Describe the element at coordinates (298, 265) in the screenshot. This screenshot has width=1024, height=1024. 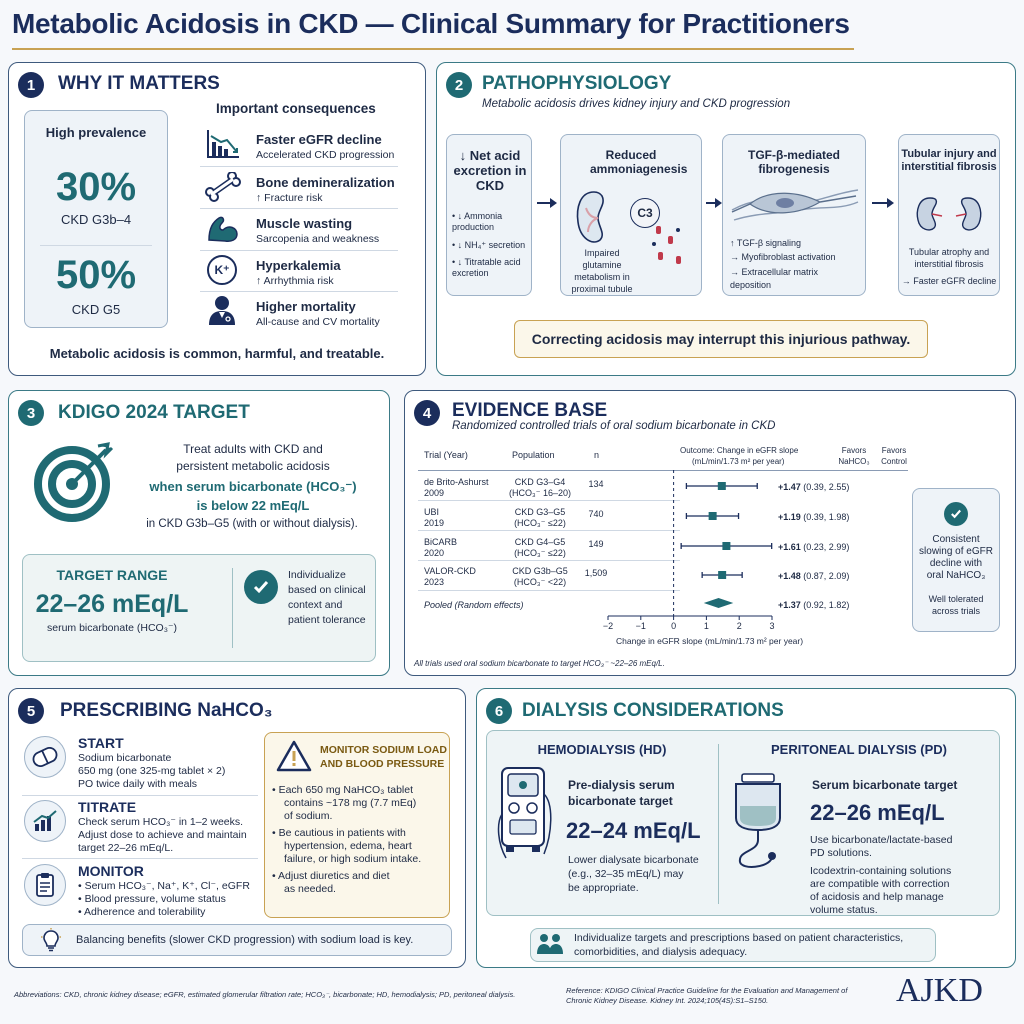
I see `consequence-title: Hyperkalemia` at that location.